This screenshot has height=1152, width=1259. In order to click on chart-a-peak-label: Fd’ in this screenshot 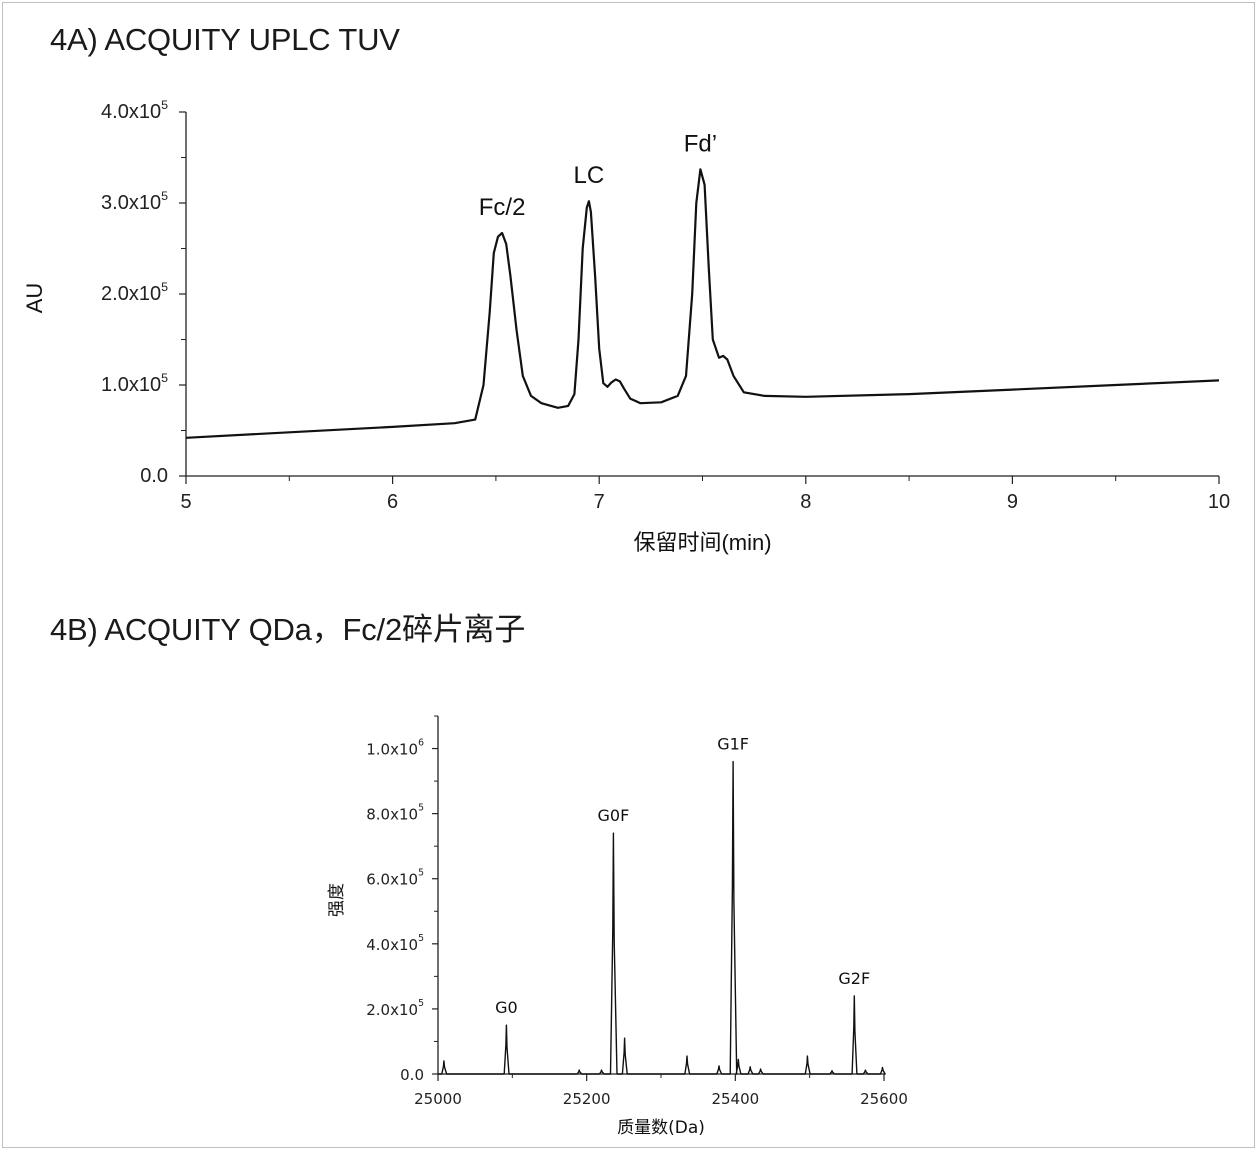, I will do `click(700, 143)`.